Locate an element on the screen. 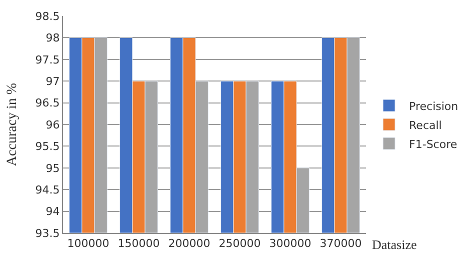 This screenshot has width=474, height=263. y-tick-label: 94.5 is located at coordinates (47, 189).